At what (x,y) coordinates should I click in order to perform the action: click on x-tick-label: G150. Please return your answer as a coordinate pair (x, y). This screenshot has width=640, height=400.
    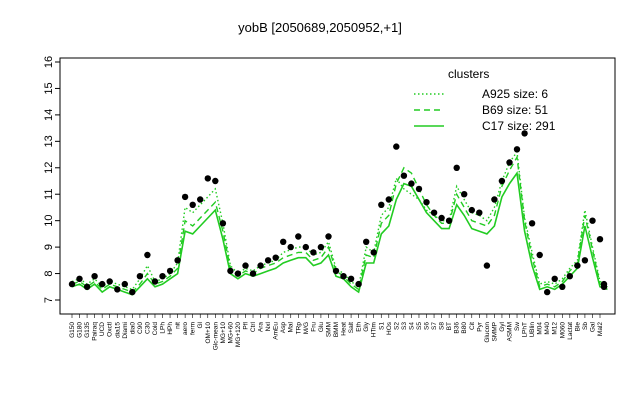
    Looking at the image, I should click on (72, 330).